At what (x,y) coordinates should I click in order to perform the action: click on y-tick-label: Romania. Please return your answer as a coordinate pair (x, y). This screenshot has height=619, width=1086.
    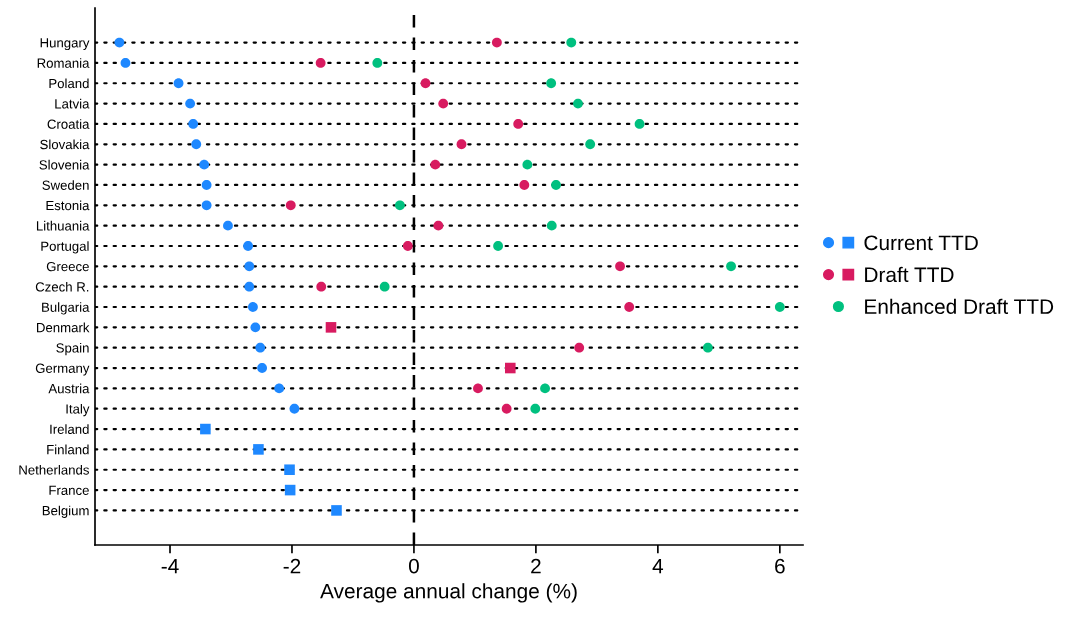
    Looking at the image, I should click on (63, 63).